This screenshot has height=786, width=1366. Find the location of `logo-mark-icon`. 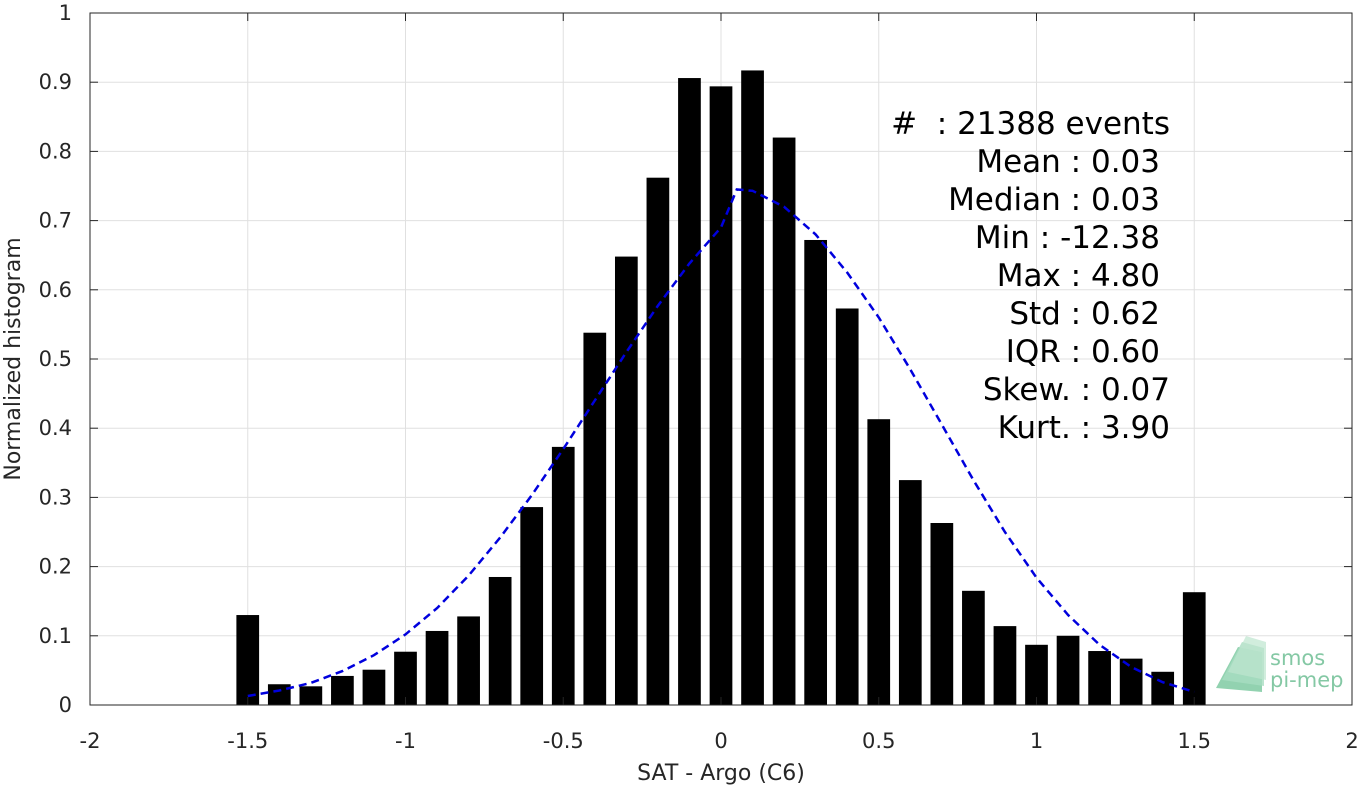

logo-mark-icon is located at coordinates (1241, 664).